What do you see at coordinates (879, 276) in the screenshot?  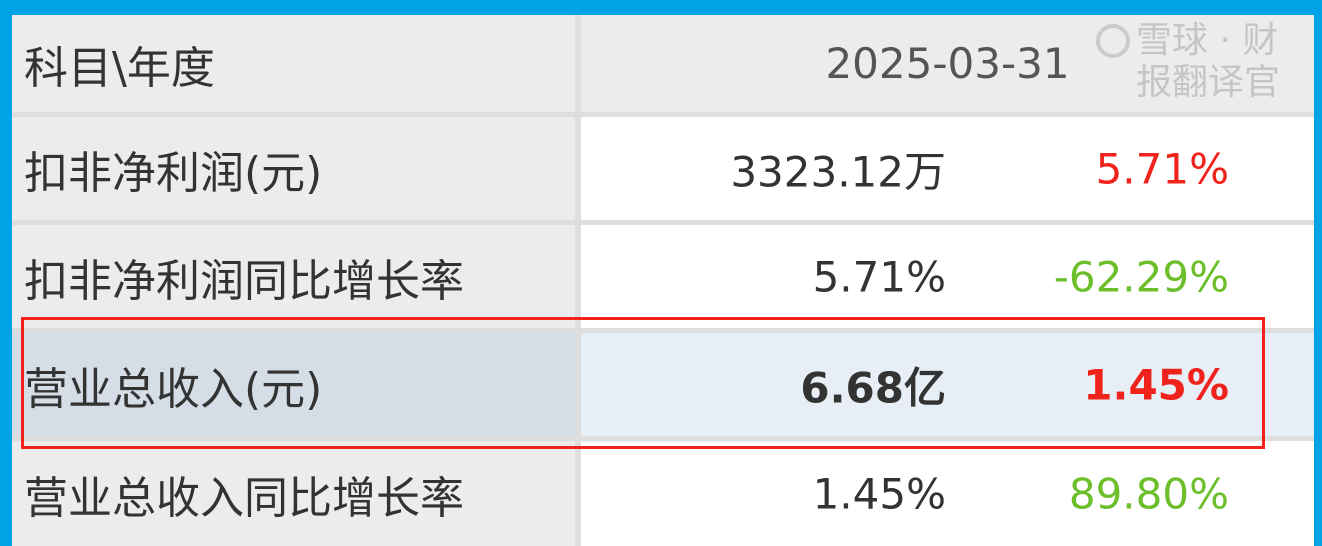 I see `row-value: 5.71%` at bounding box center [879, 276].